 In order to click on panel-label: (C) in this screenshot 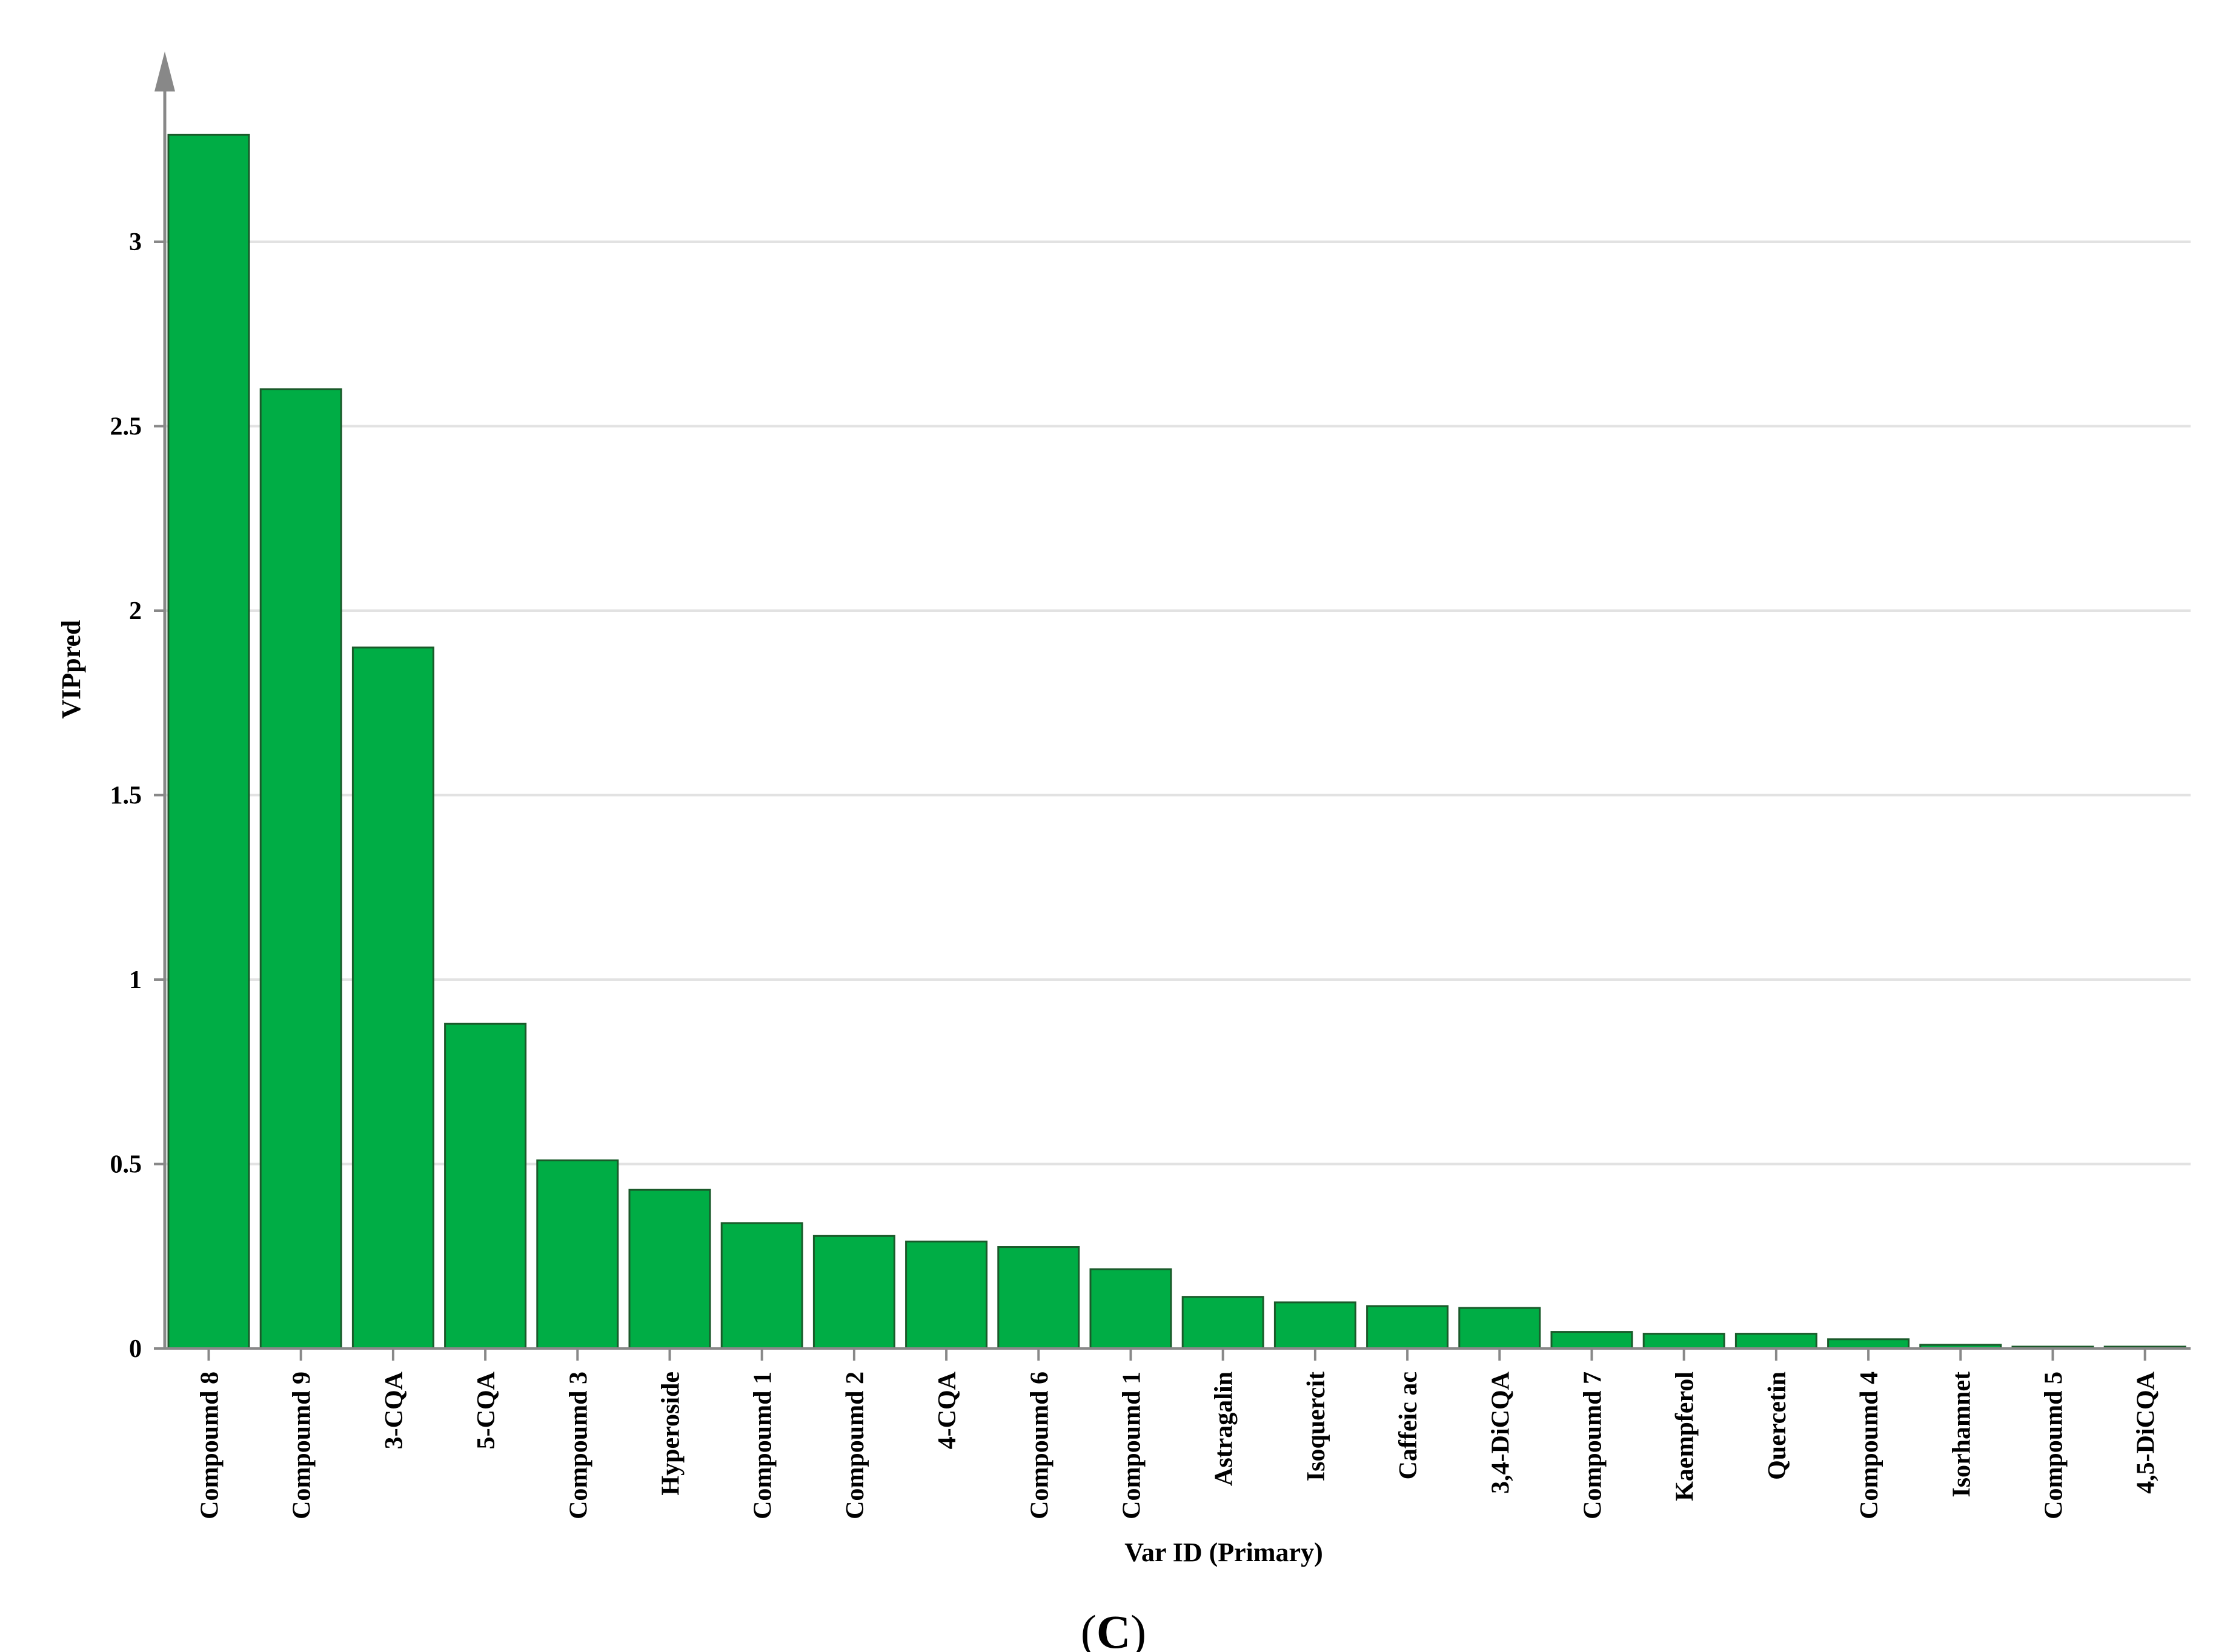, I will do `click(1113, 1628)`.